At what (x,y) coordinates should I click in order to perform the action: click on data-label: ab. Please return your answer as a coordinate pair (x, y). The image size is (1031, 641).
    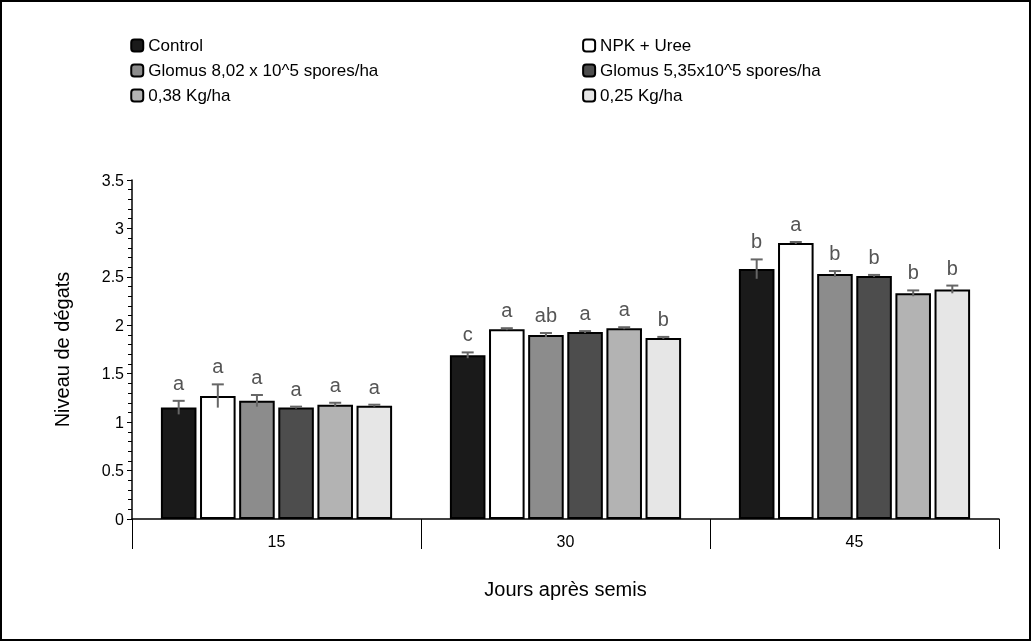
    Looking at the image, I should click on (546, 315).